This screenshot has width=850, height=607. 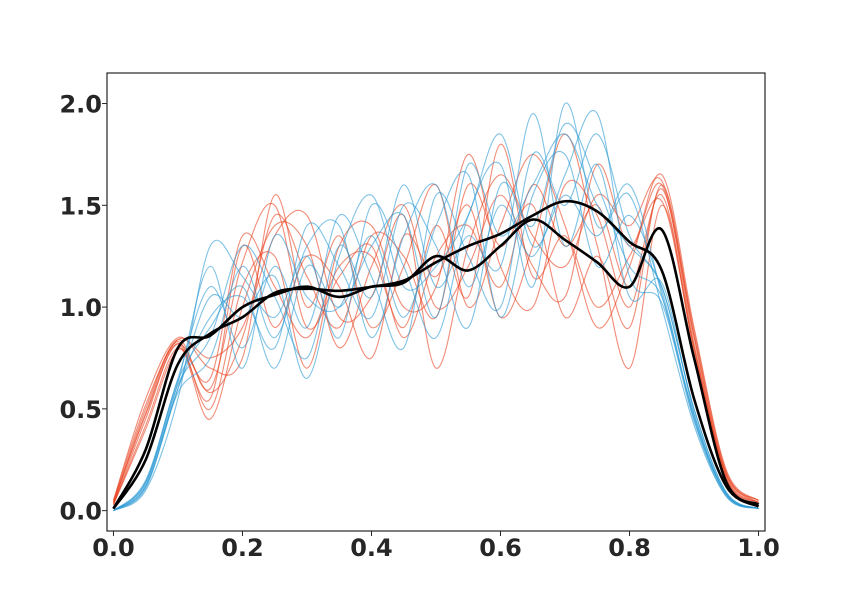 I want to click on x-tick-label: 0.6, so click(x=500, y=548).